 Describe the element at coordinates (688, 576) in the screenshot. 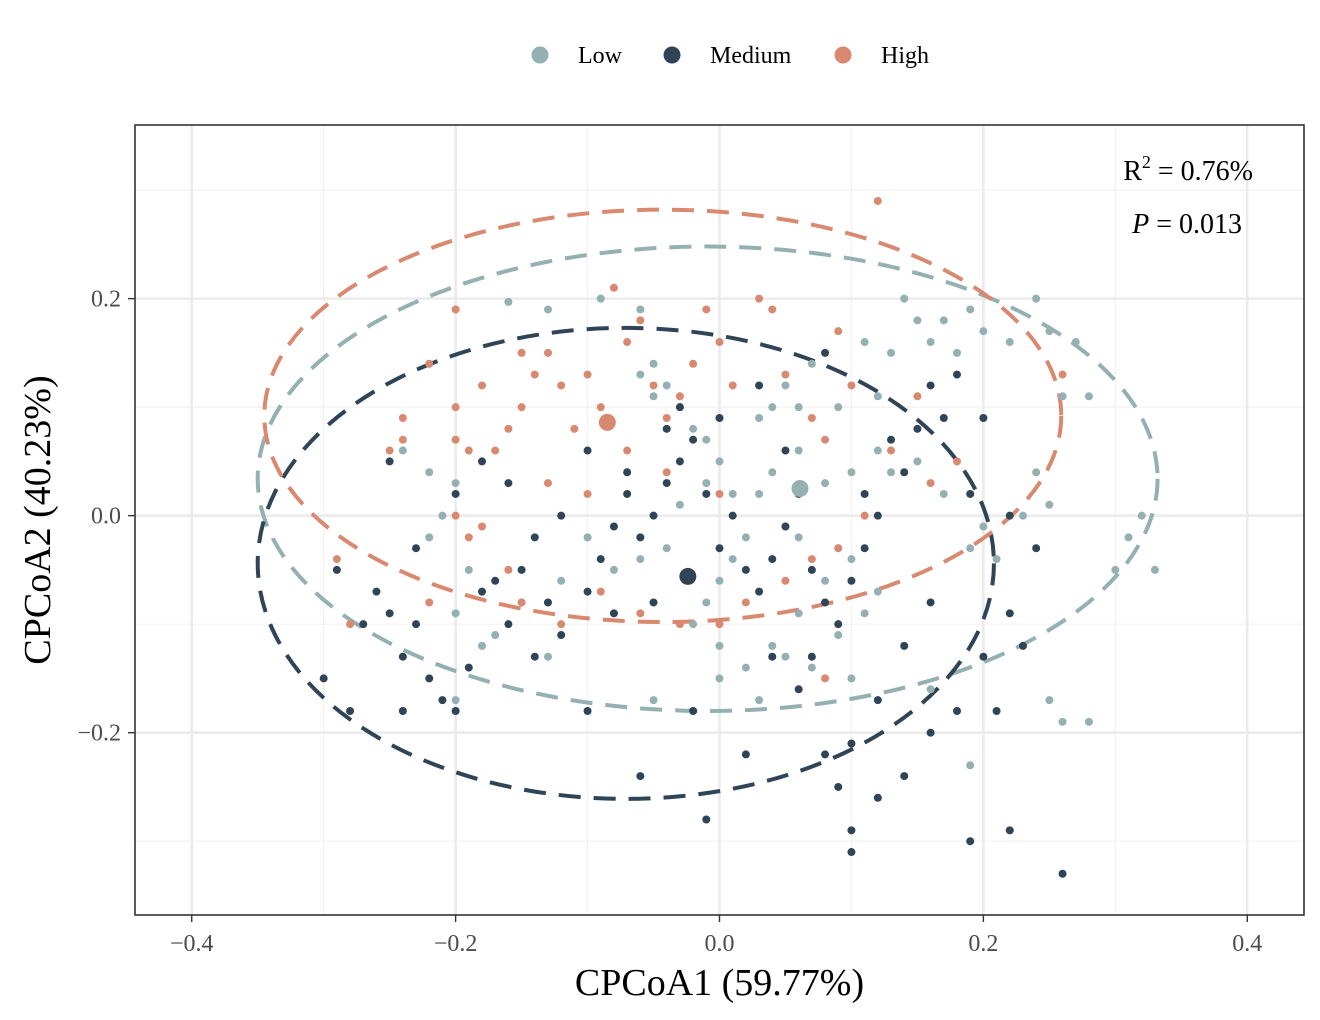

I see `centroid-medium` at that location.